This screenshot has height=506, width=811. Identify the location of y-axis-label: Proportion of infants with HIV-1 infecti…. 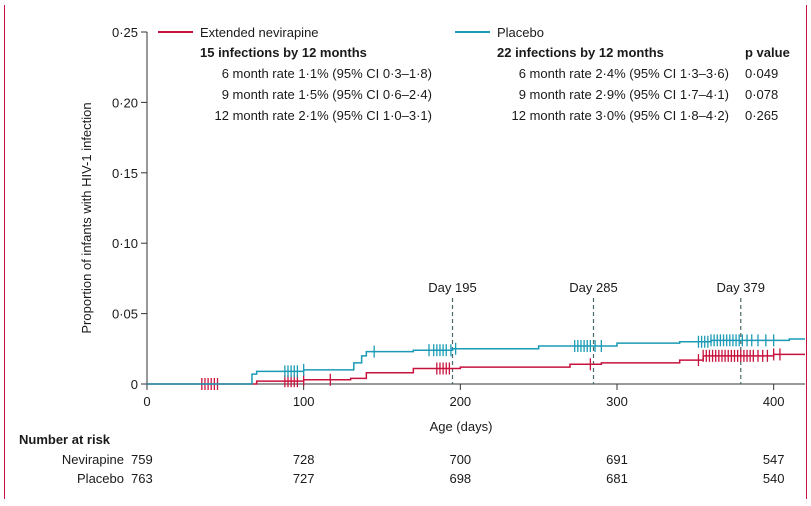
(86, 217).